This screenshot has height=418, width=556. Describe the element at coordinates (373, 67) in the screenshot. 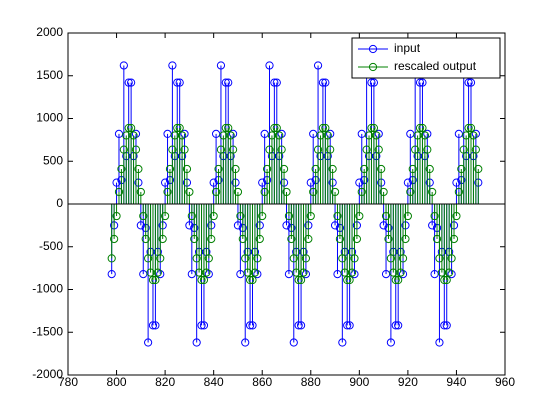

I see `legend-marker` at that location.